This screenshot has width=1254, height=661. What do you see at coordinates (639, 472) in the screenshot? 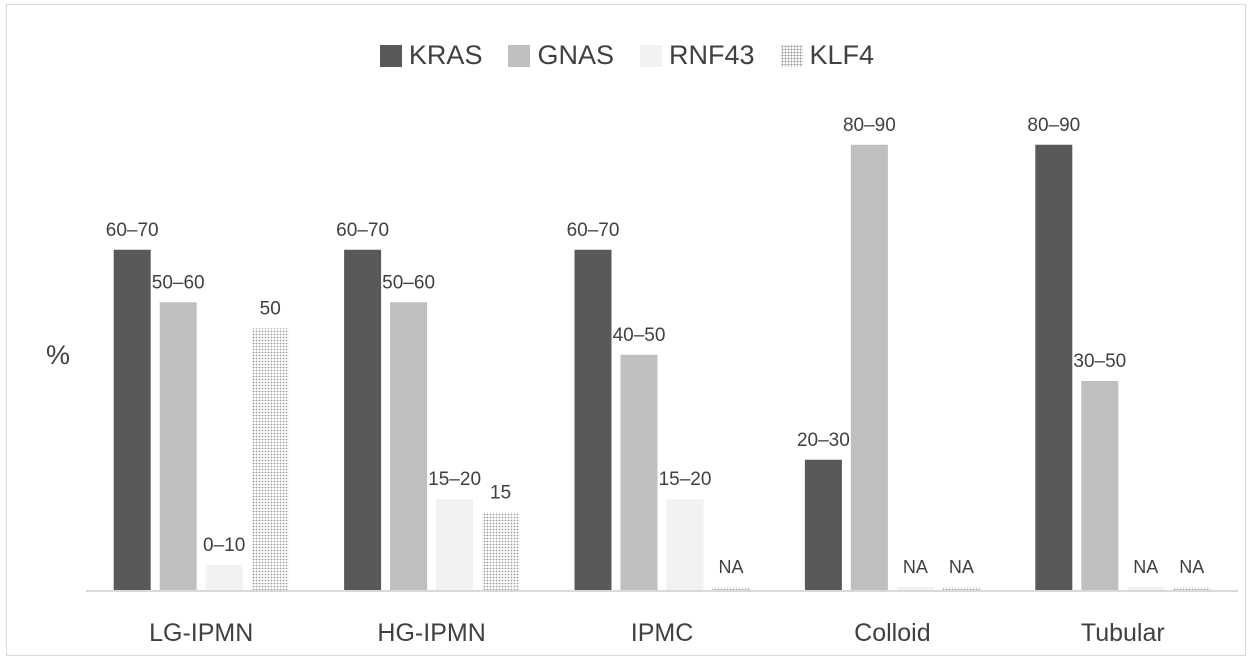
I see `bar-gnas-ipmc` at bounding box center [639, 472].